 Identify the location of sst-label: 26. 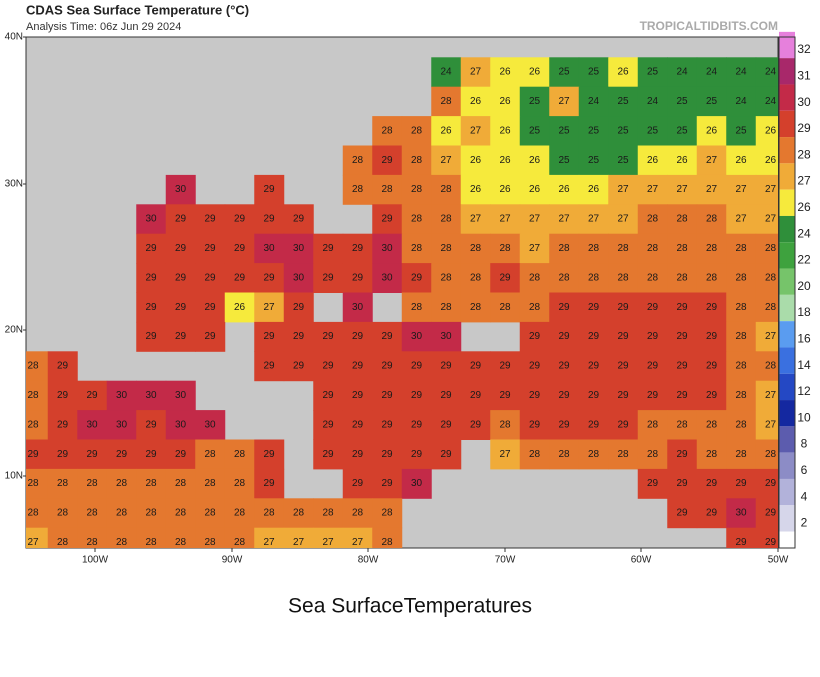
(564, 189).